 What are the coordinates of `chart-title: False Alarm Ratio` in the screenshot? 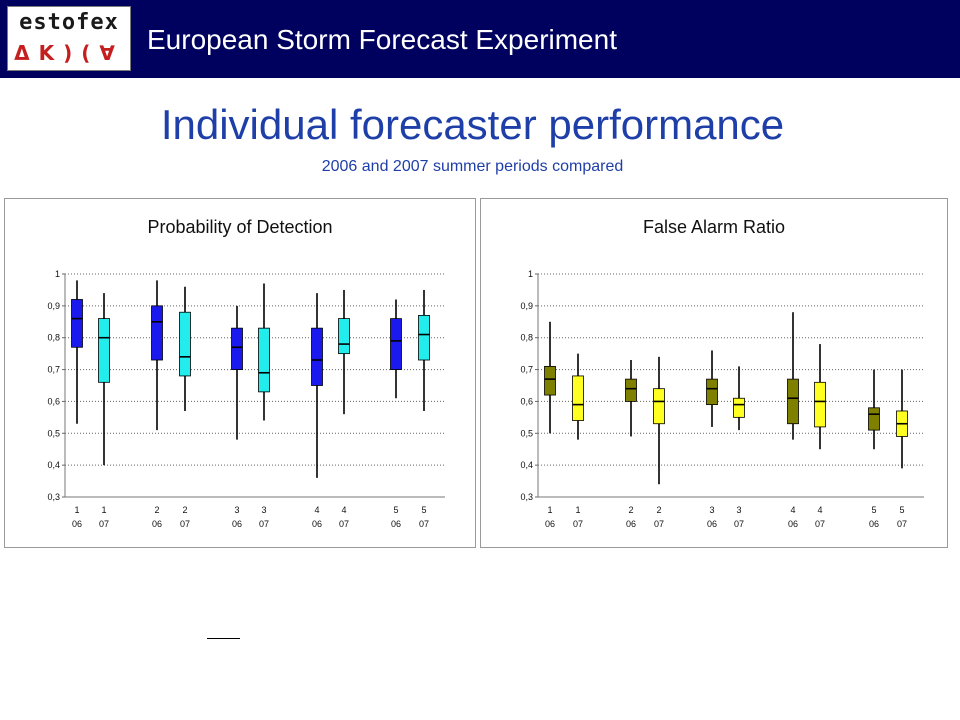 It's located at (714, 227).